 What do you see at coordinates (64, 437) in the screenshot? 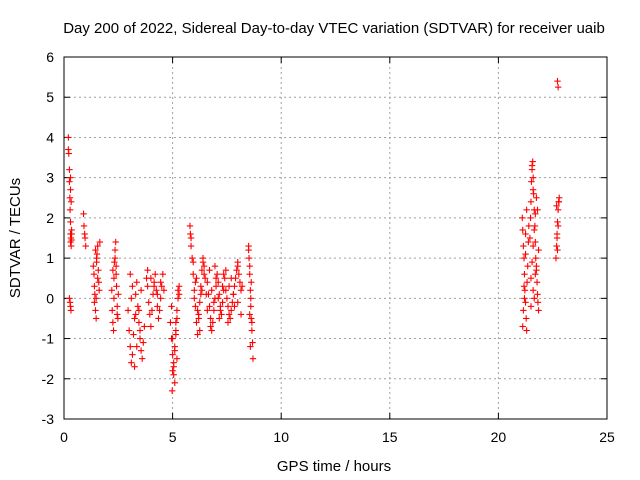
I see `x-tick-label: 0` at bounding box center [64, 437].